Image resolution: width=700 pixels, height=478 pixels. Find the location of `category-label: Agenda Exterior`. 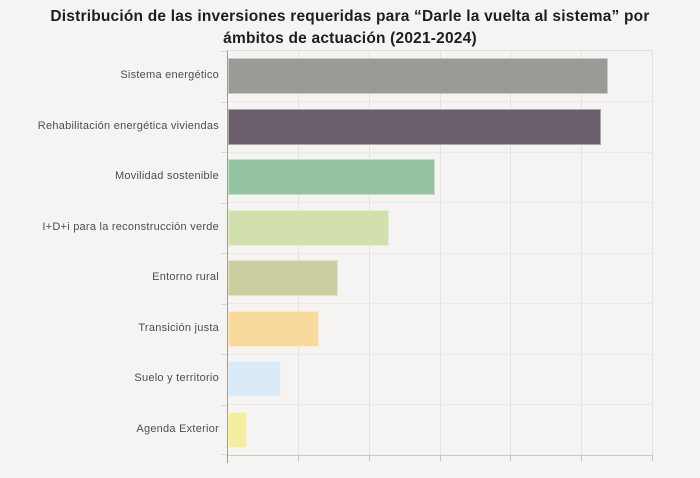

category-label: Agenda Exterior is located at coordinates (177, 428).